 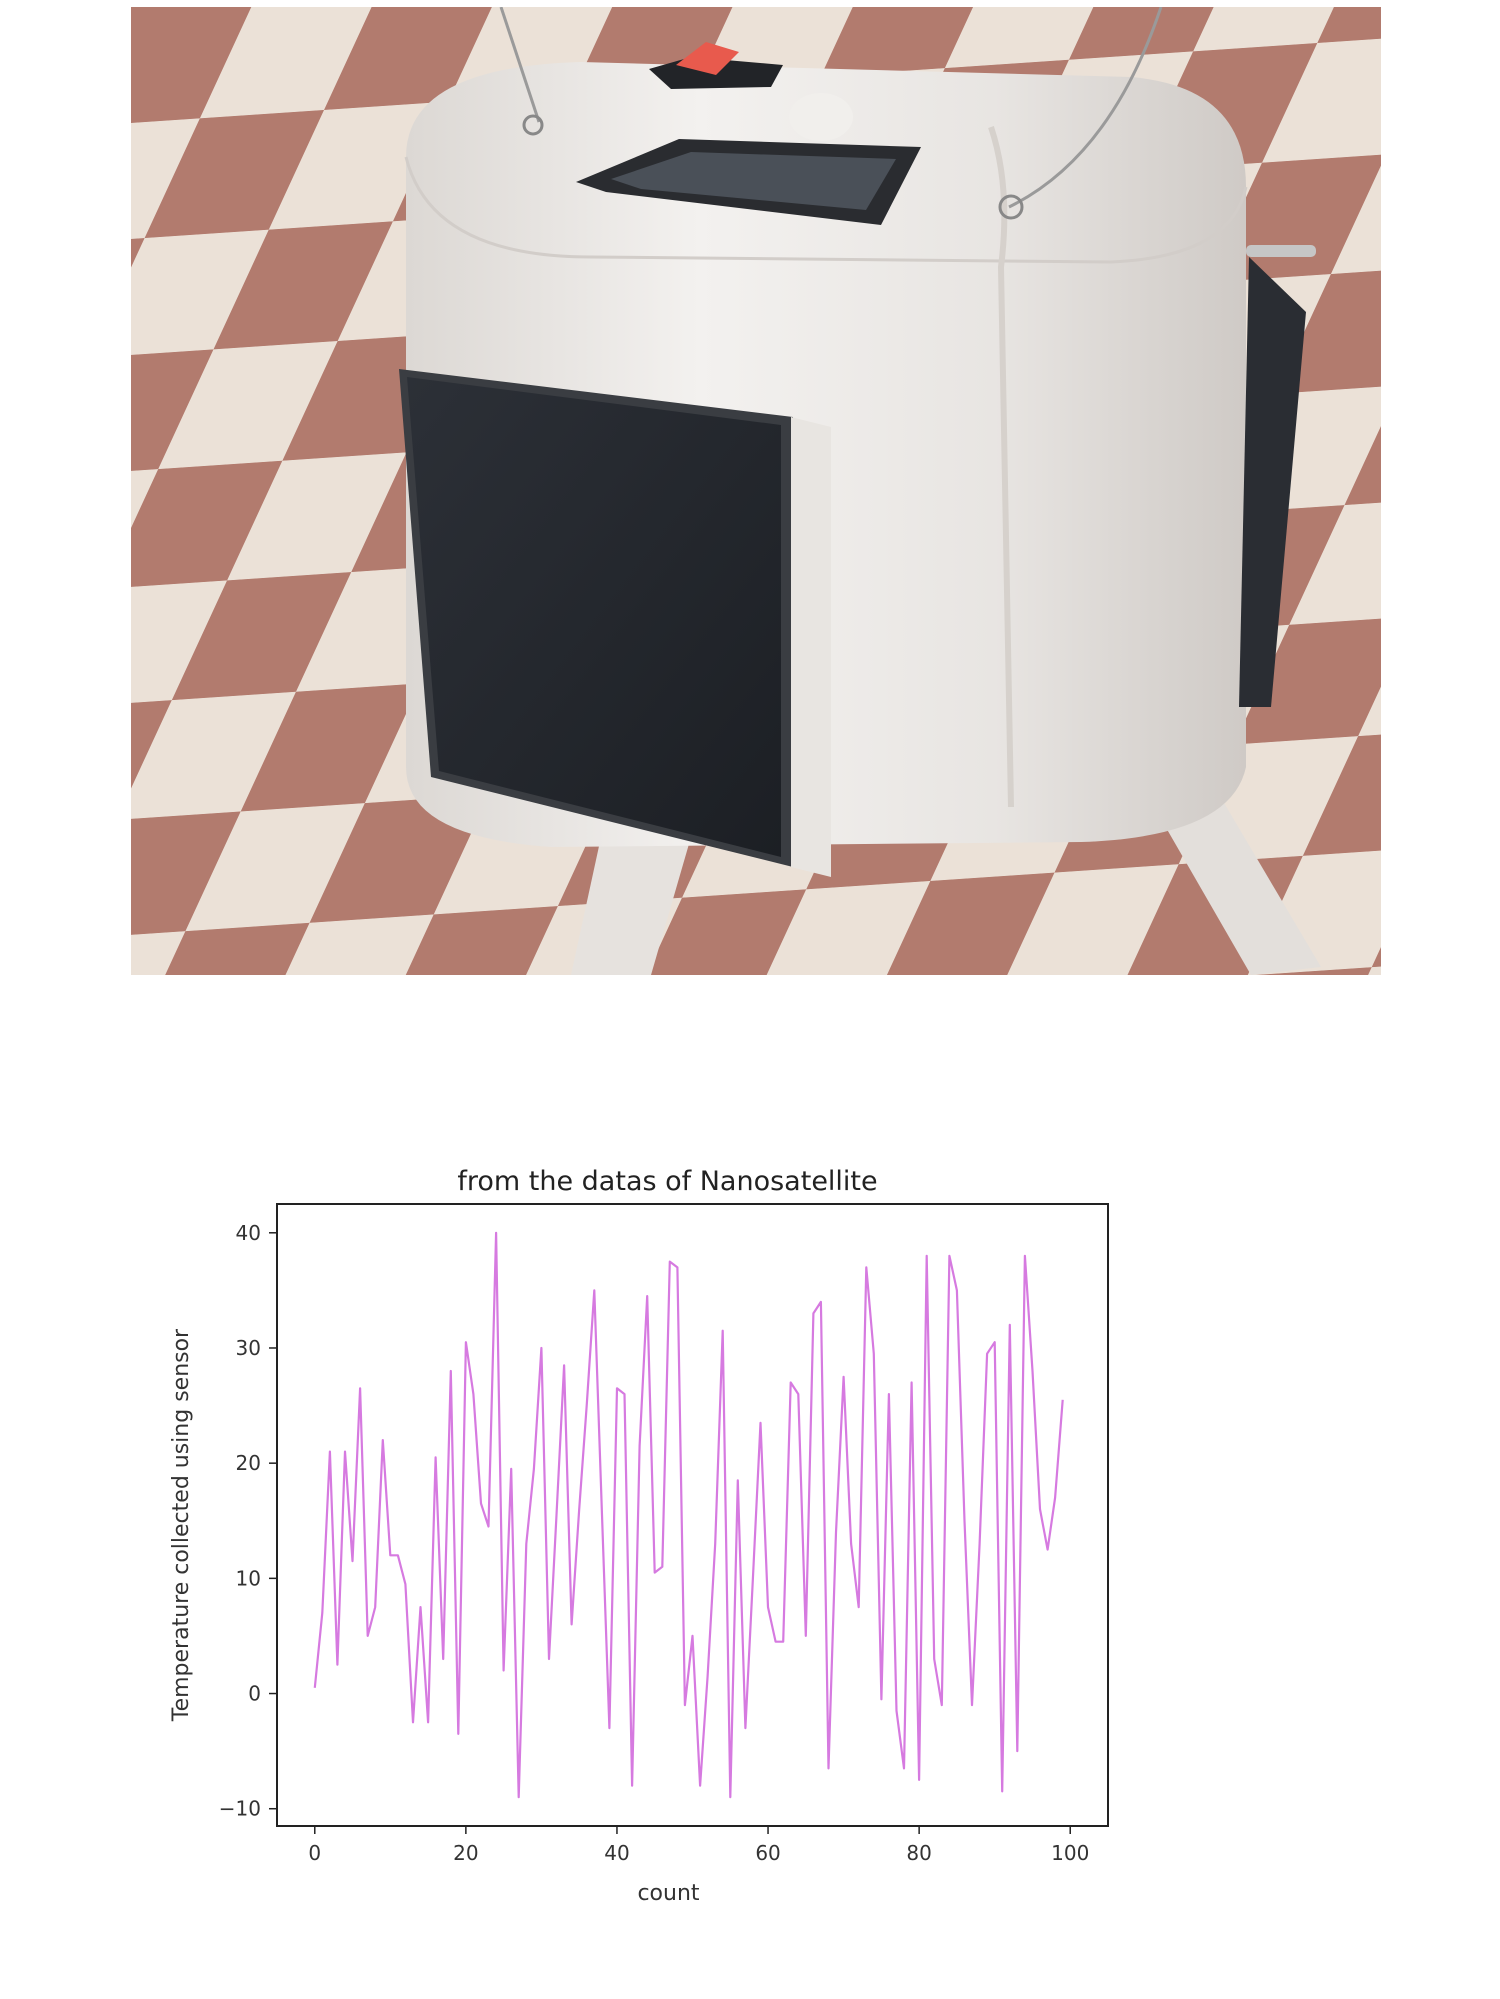 What do you see at coordinates (1272, 482) in the screenshot?
I see `side-solar-panel` at bounding box center [1272, 482].